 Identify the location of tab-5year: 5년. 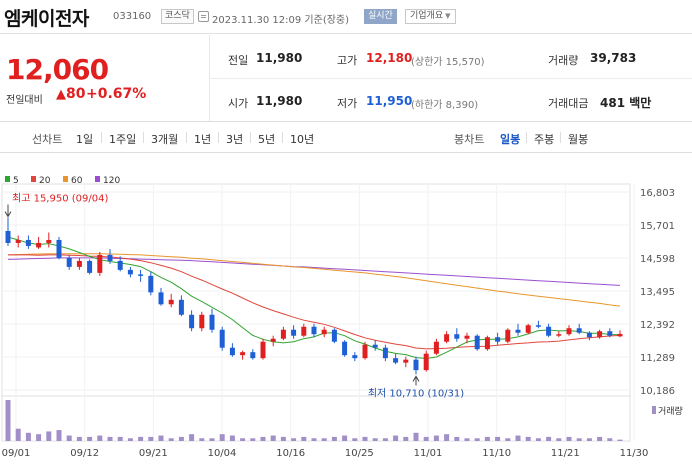
(267, 139).